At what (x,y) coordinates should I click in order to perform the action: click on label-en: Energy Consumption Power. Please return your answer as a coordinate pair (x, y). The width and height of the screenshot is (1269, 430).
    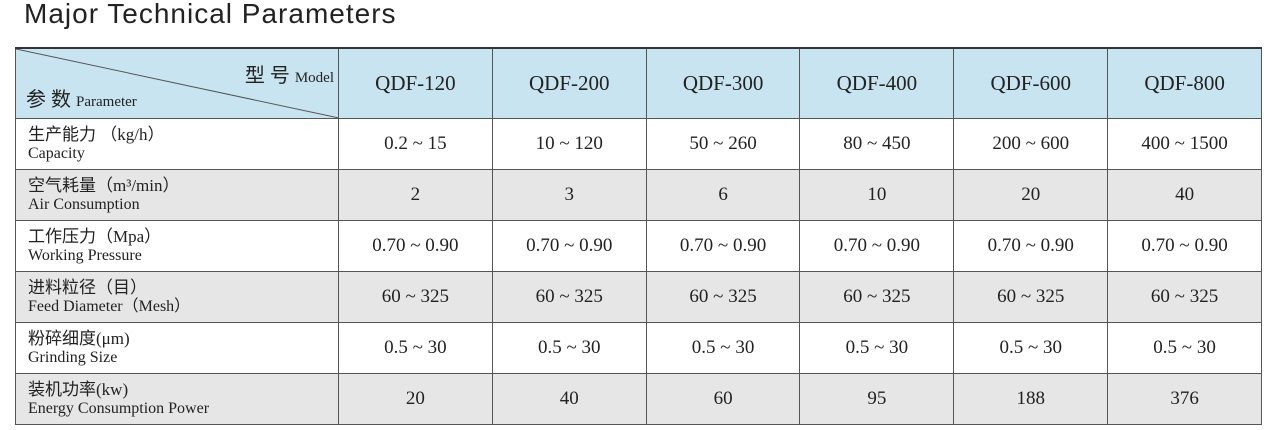
    Looking at the image, I should click on (119, 408).